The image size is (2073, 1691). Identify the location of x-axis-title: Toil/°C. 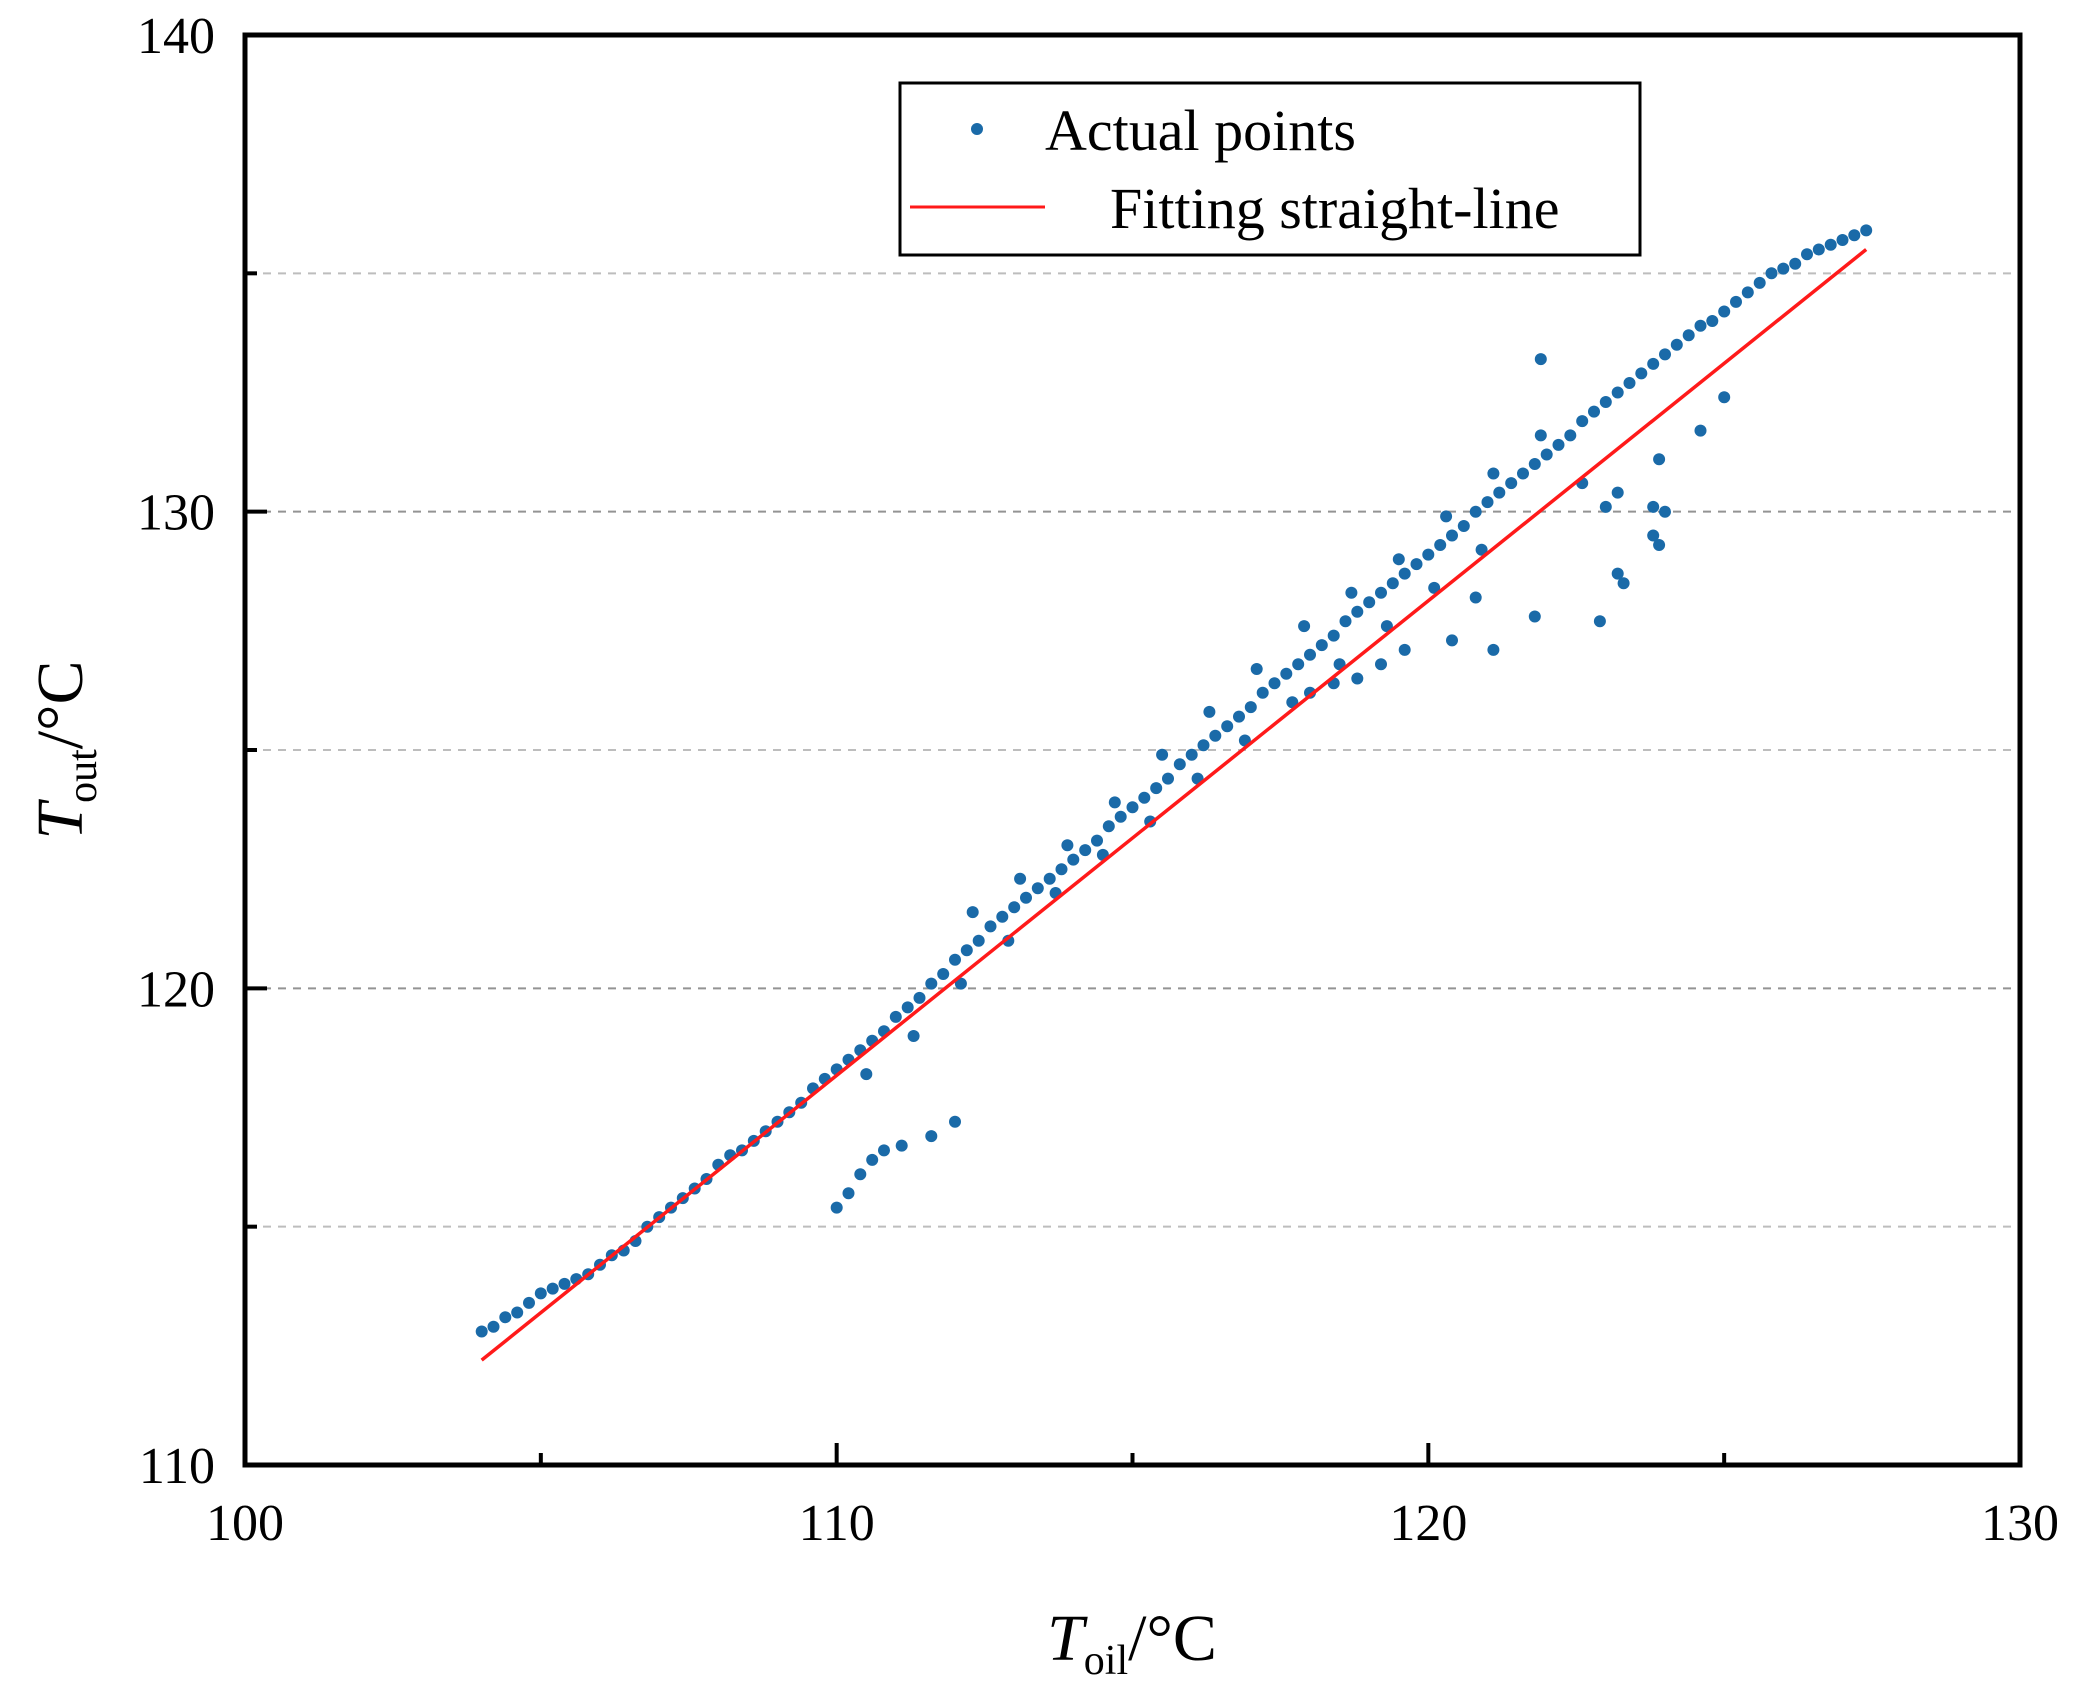
(1132, 1643).